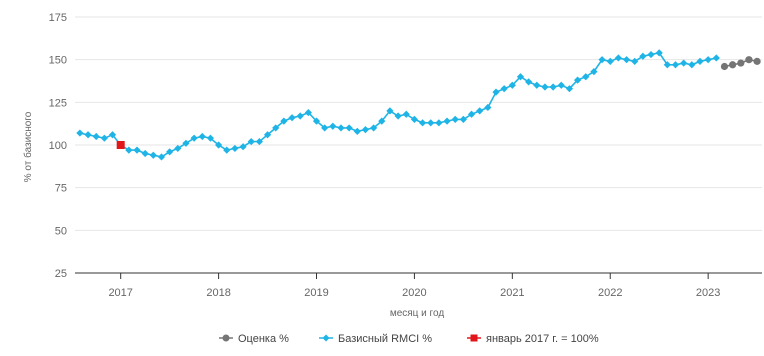  Describe the element at coordinates (58, 103) in the screenshot. I see `y-tick-label: 125` at that location.